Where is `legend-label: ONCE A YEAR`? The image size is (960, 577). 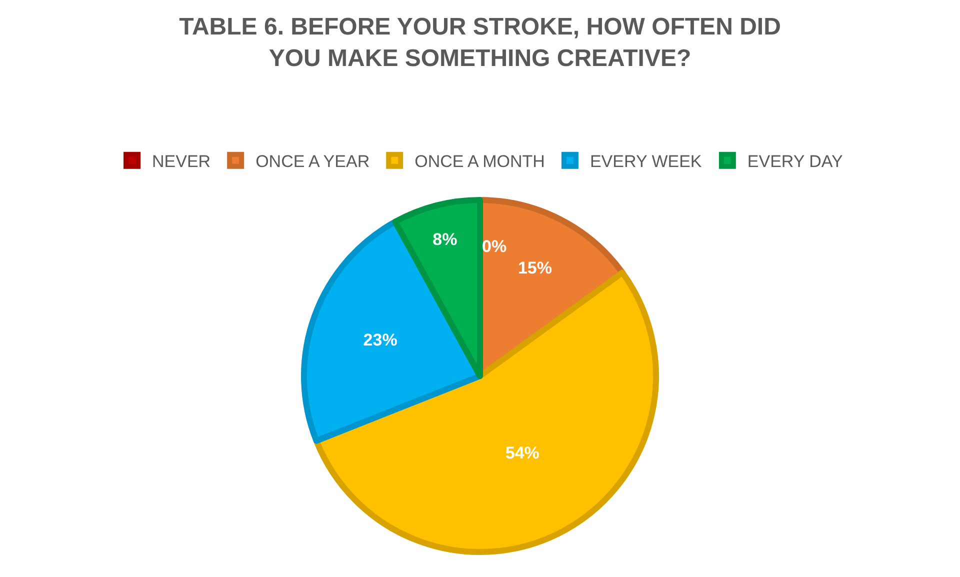
legend-label: ONCE A YEAR is located at coordinates (313, 162).